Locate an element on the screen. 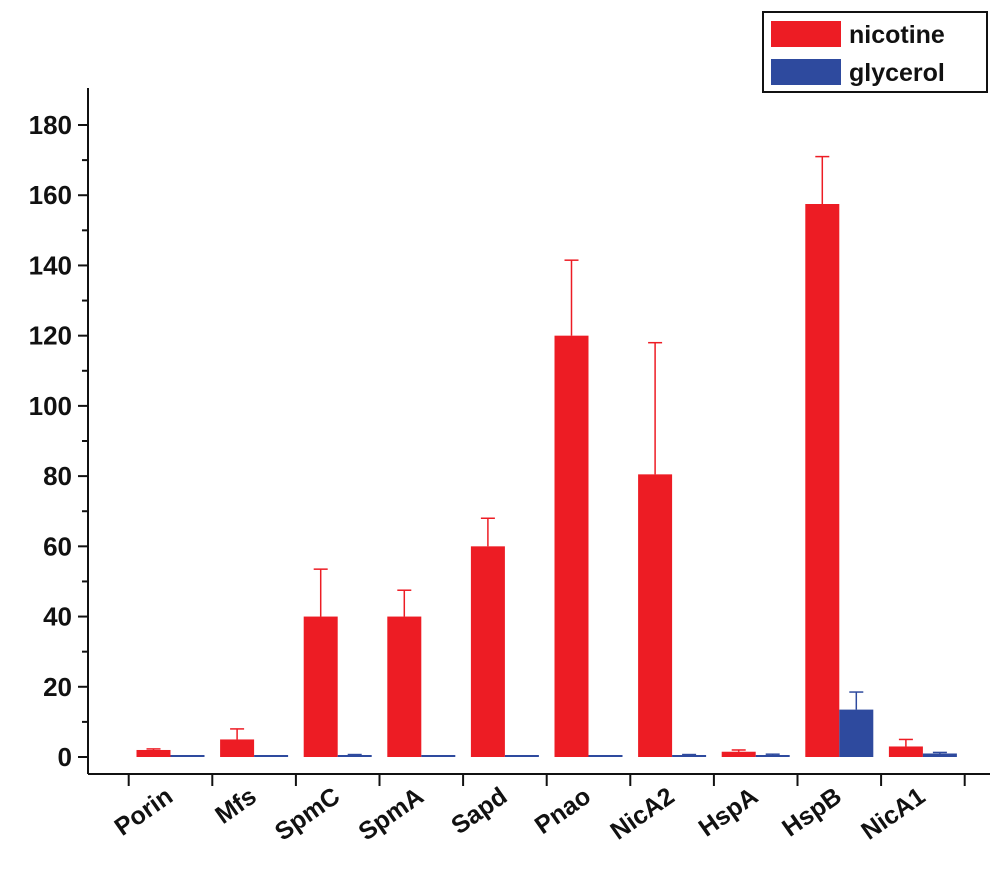 Image resolution: width=1001 pixels, height=877 pixels. y-tick-label: 160 is located at coordinates (50, 195).